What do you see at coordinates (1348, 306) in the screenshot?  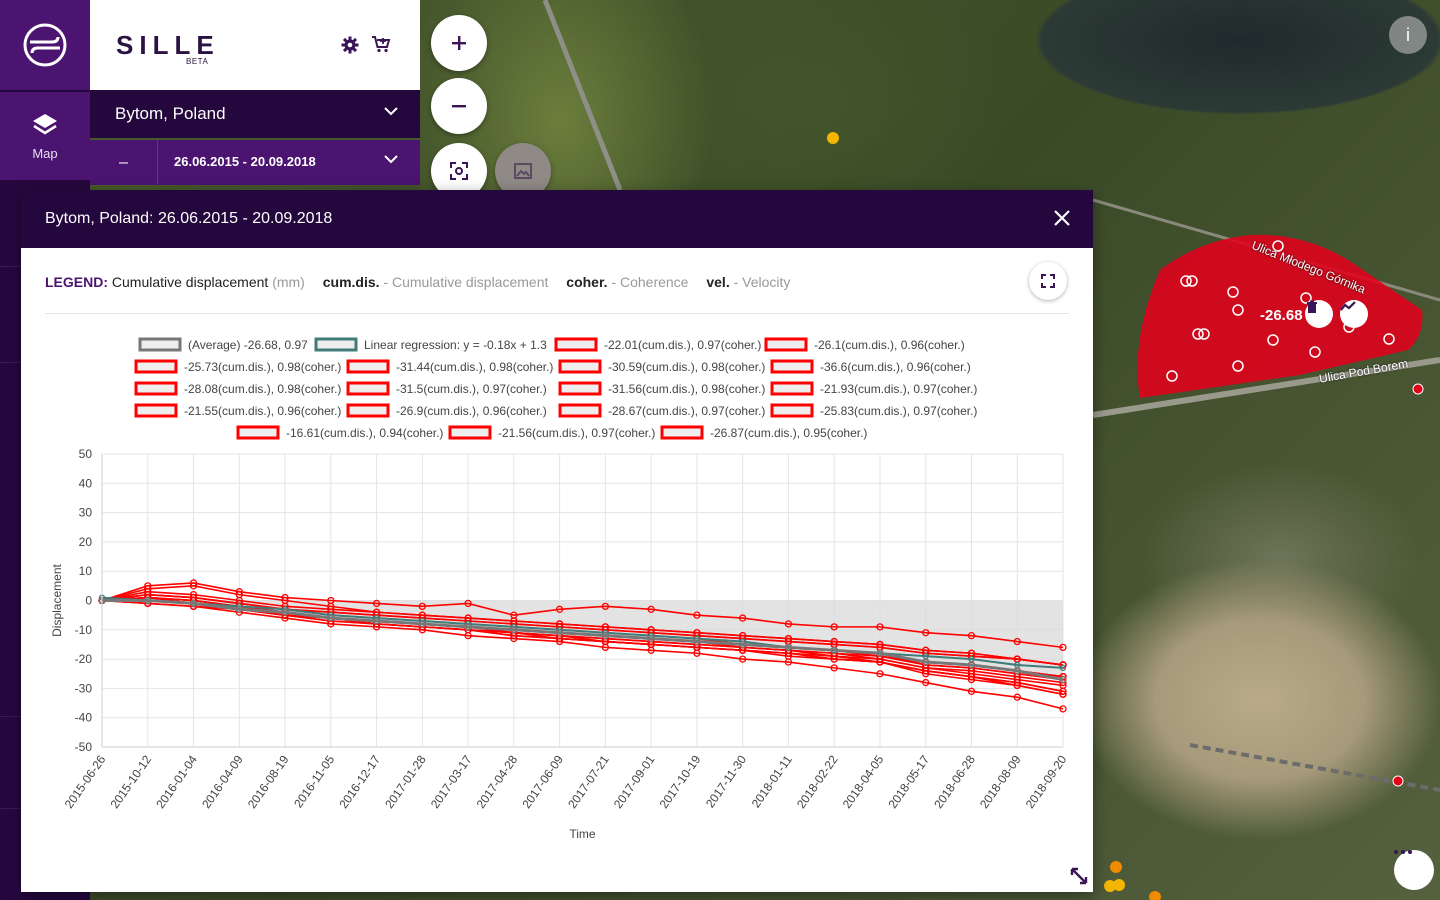 I see `trend-line-icon` at bounding box center [1348, 306].